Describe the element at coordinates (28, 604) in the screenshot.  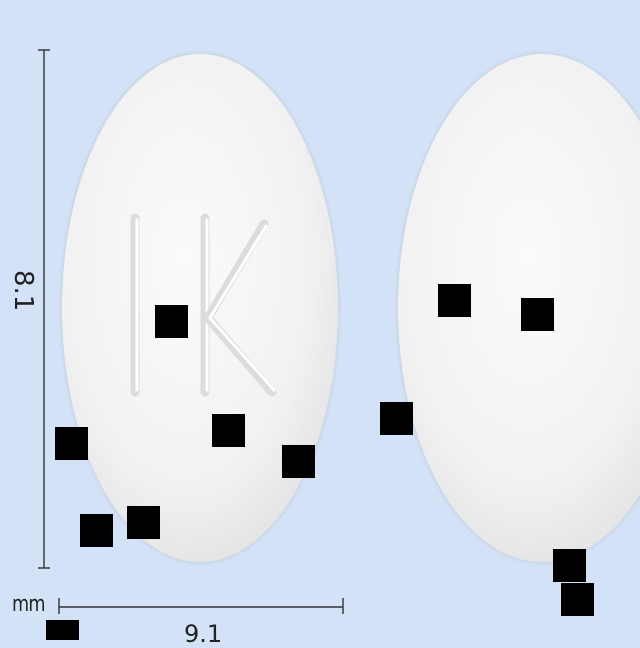
I see `unit-label: mm` at that location.